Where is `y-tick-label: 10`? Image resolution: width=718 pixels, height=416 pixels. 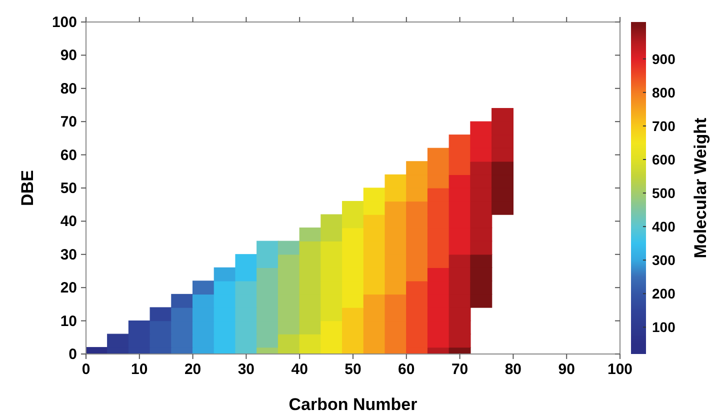
y-tick-label: 10 is located at coordinates (68, 321).